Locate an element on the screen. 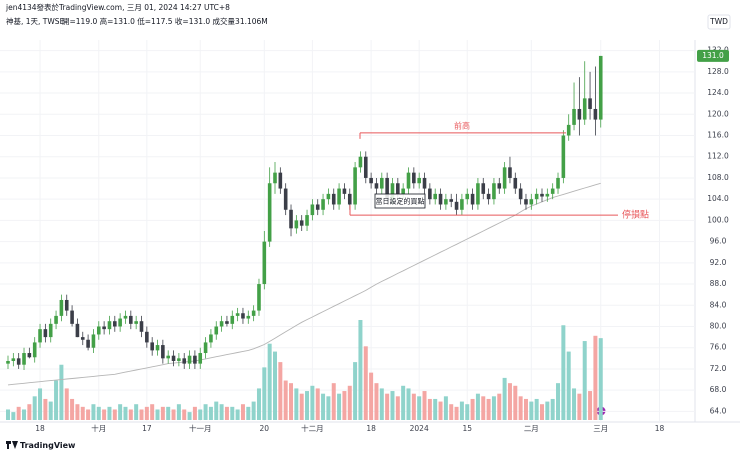  x-tick-label: 十二月 is located at coordinates (312, 428).